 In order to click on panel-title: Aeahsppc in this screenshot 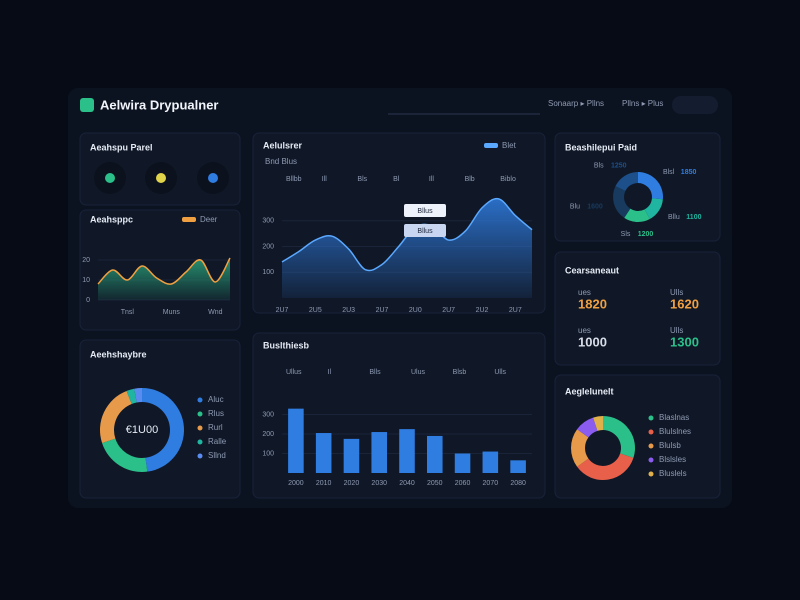, I will do `click(111, 219)`.